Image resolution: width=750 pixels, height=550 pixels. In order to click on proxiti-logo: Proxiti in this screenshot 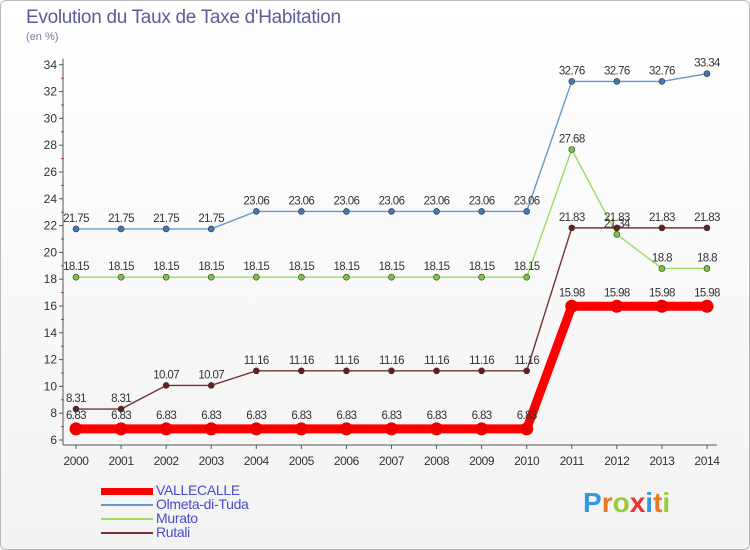, I will do `click(626, 503)`.